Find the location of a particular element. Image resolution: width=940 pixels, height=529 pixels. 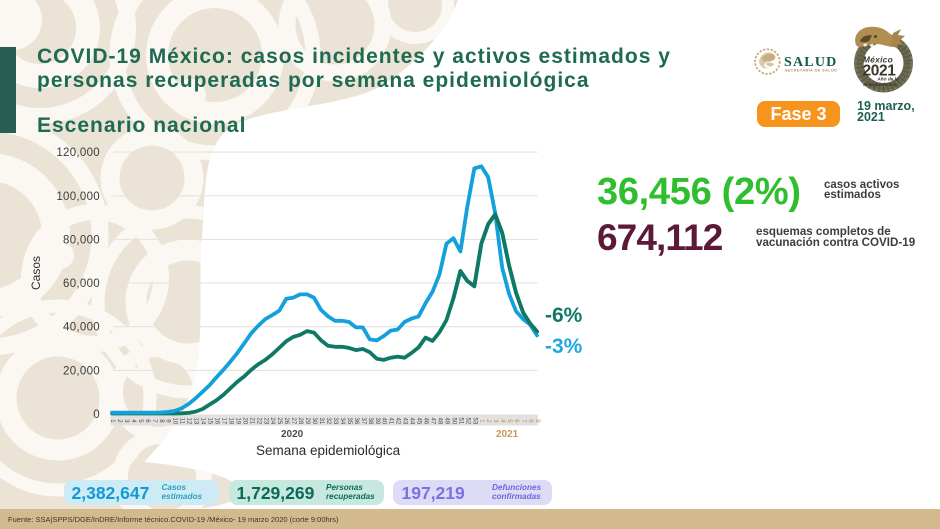

svg-text: 22 is located at coordinates (258, 421).